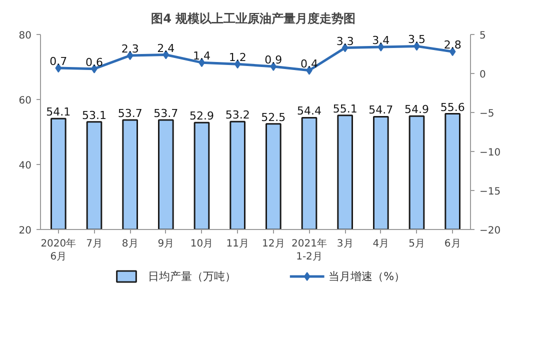  I want to click on chart-title: 图4 规模以上工业原油产量月度走势图, so click(253, 19).